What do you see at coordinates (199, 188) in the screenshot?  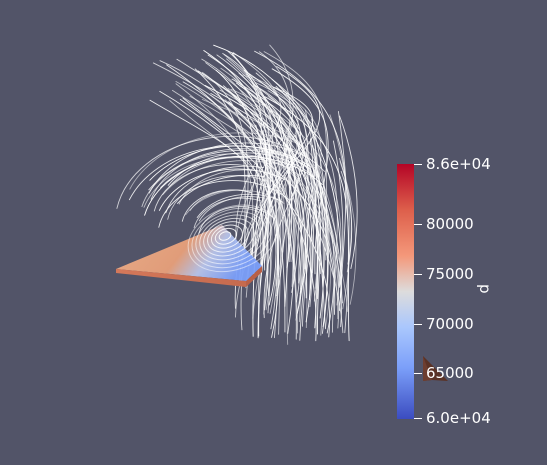 I see `streamline` at bounding box center [199, 188].